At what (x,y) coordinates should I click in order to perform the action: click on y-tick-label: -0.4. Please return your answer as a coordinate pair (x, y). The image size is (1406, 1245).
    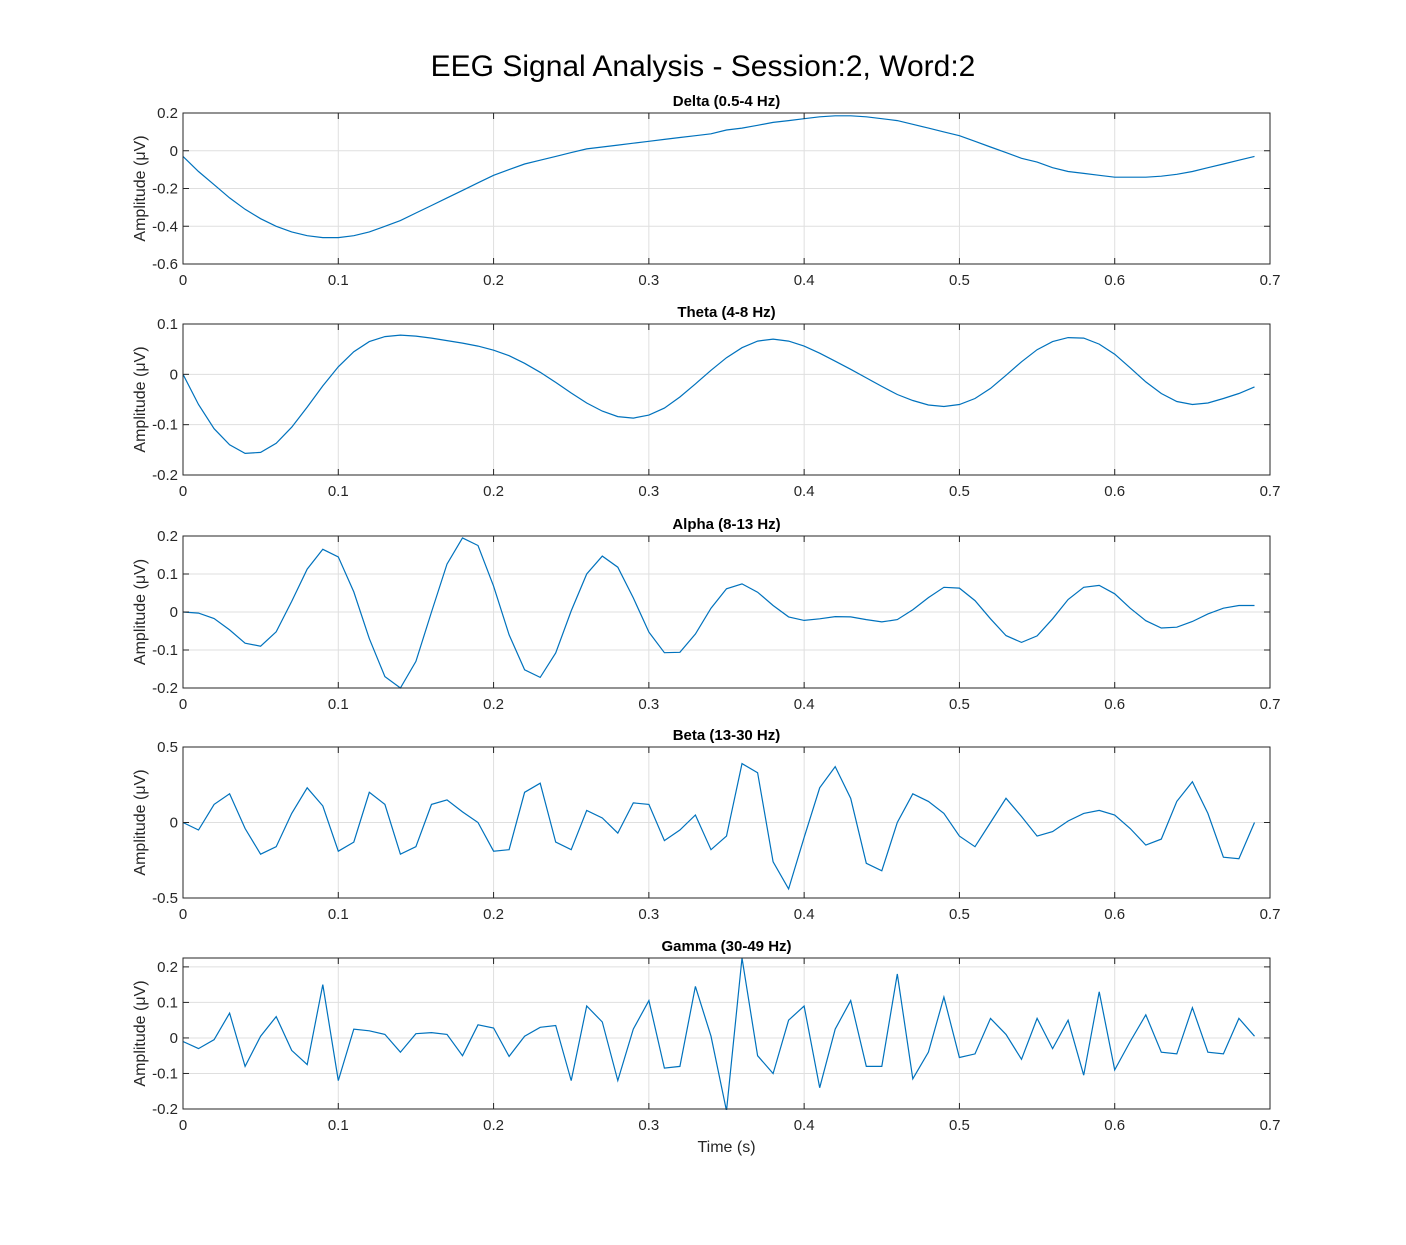
    Looking at the image, I should click on (165, 226).